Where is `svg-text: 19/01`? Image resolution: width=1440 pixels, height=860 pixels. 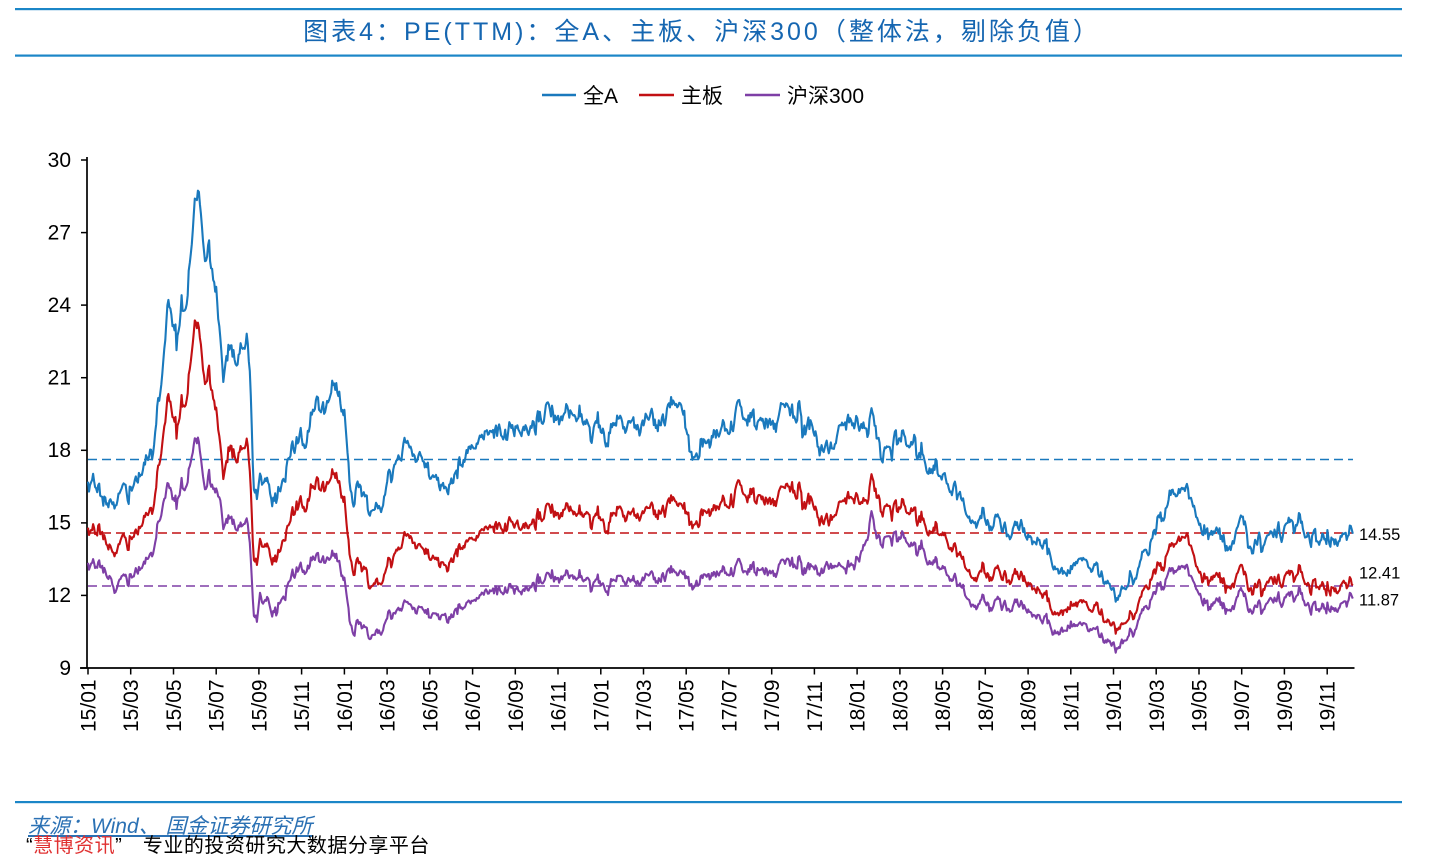 svg-text: 19/01 is located at coordinates (1114, 705).